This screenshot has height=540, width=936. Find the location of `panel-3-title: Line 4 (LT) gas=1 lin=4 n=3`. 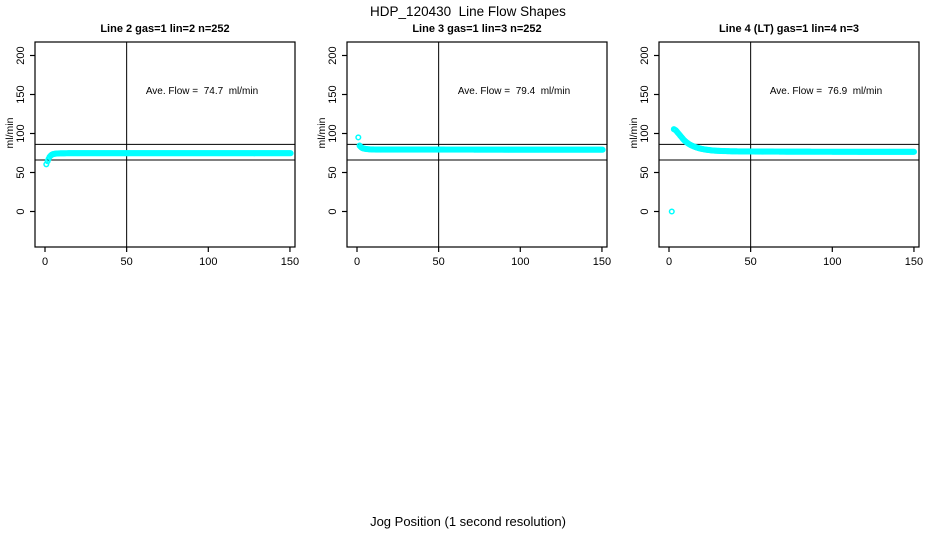

panel-3-title: Line 4 (LT) gas=1 lin=4 n=3 is located at coordinates (789, 29).